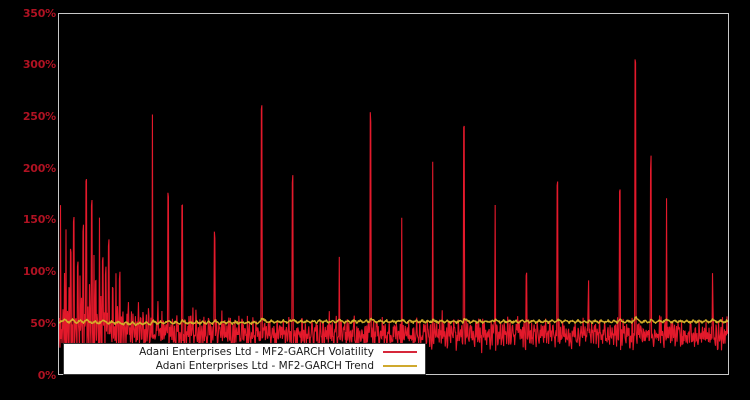 Image resolution: width=750 pixels, height=400 pixels. I want to click on y-tick-350: 350%, so click(39, 13).